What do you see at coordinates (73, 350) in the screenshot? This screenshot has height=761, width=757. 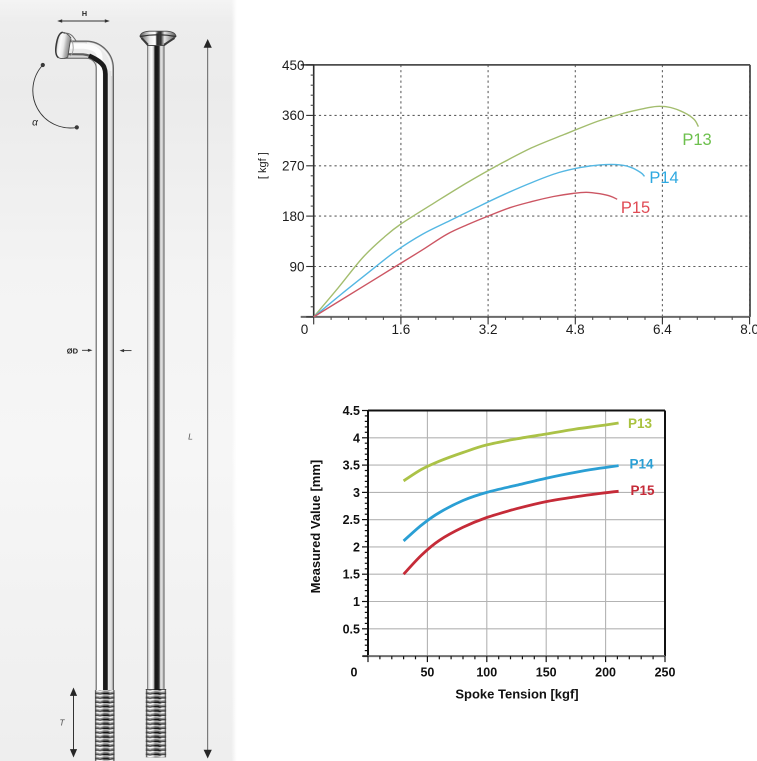 I see `svg-text: ØD` at bounding box center [73, 350].